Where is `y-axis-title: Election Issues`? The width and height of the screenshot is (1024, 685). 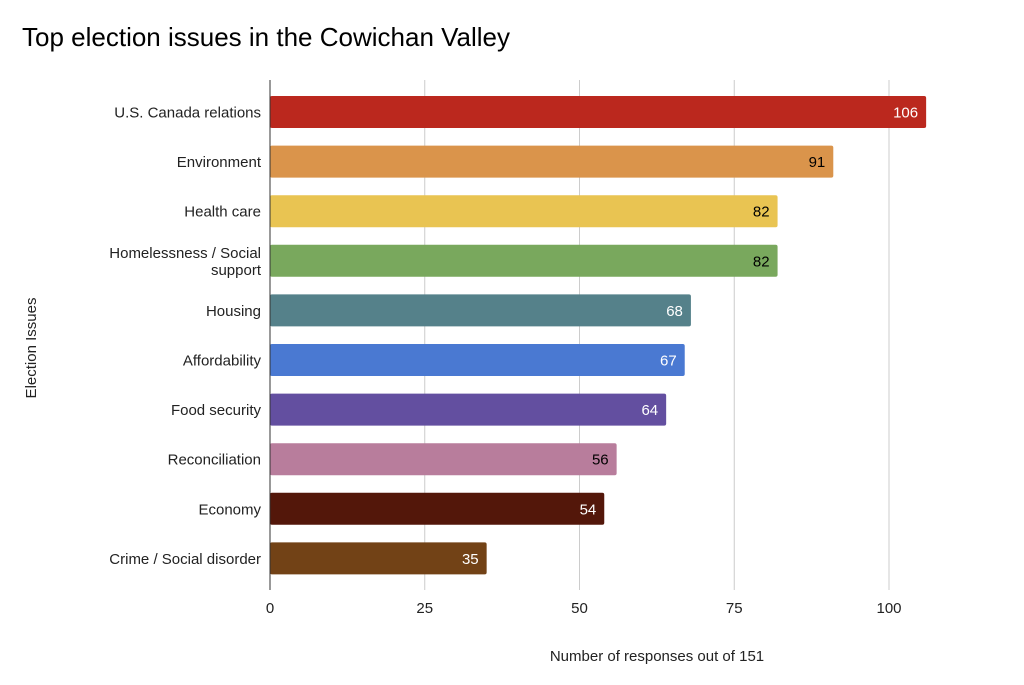 y-axis-title: Election Issues is located at coordinates (31, 348).